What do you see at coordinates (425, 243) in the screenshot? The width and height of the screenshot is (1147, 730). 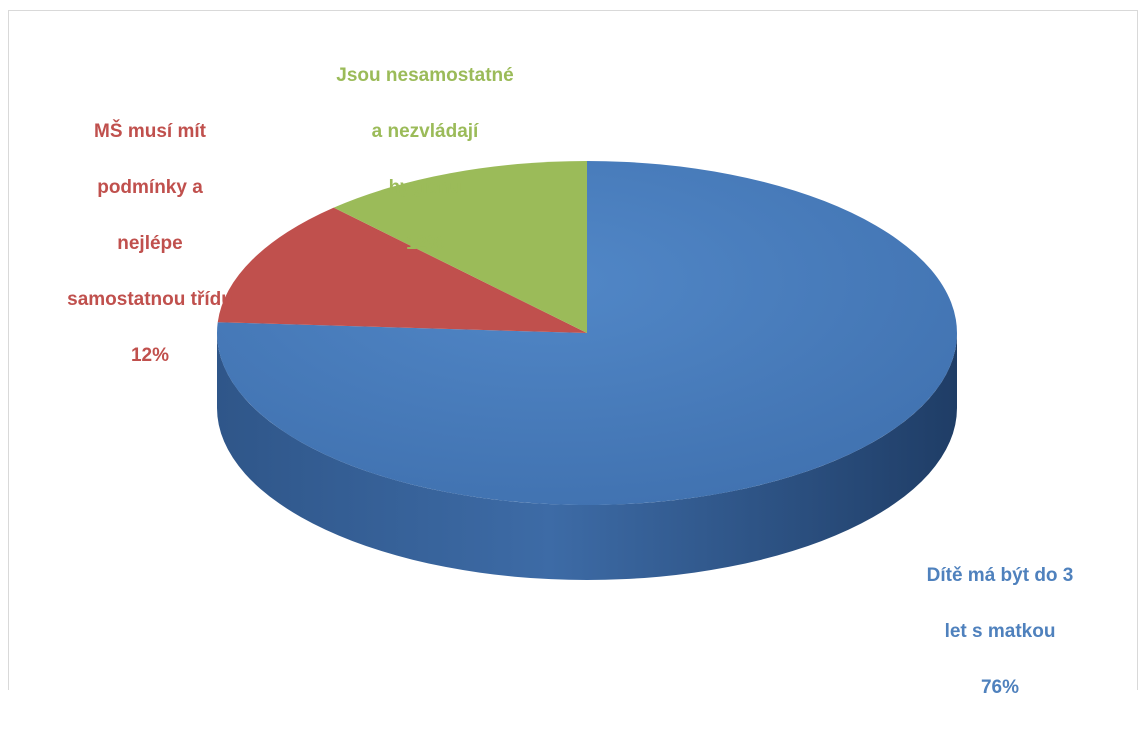 I see `slice-label-2-value: 12%` at bounding box center [425, 243].